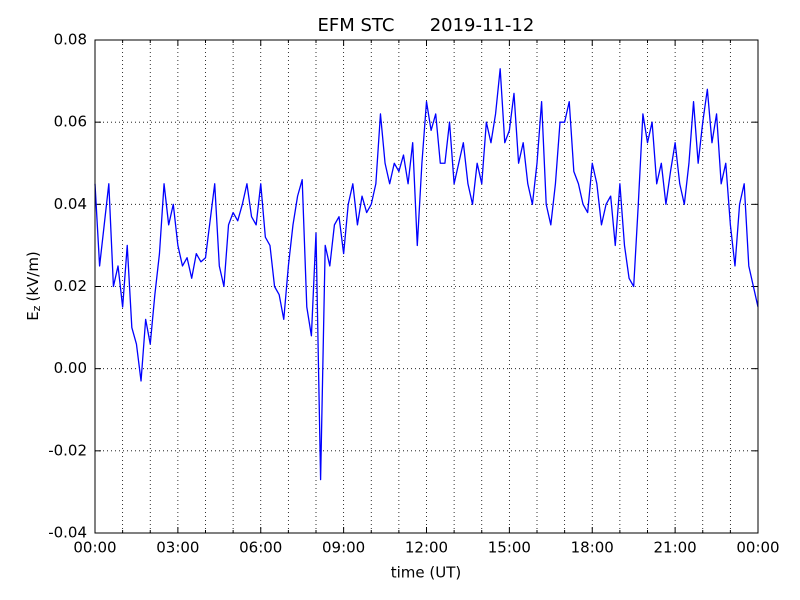  Describe the element at coordinates (33, 276) in the screenshot. I see `y-label-unit: (kV/m)` at that location.